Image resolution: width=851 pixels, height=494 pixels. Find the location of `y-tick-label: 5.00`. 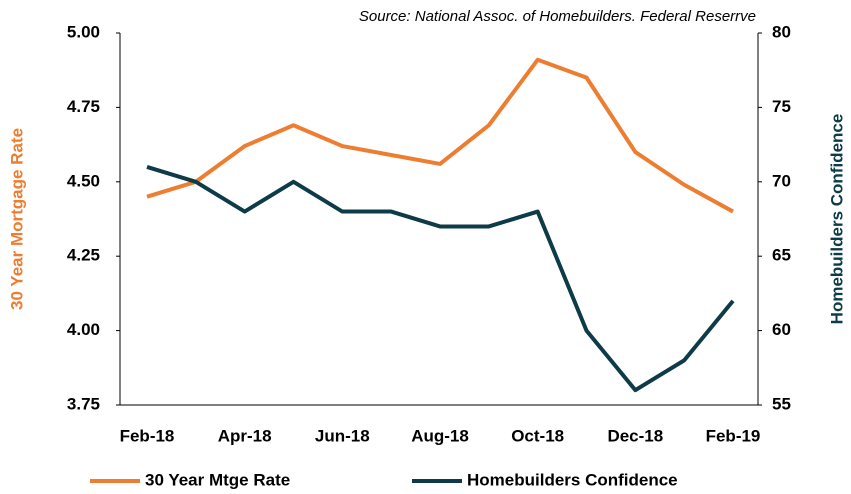

y-tick-label: 5.00 is located at coordinates (83, 31).